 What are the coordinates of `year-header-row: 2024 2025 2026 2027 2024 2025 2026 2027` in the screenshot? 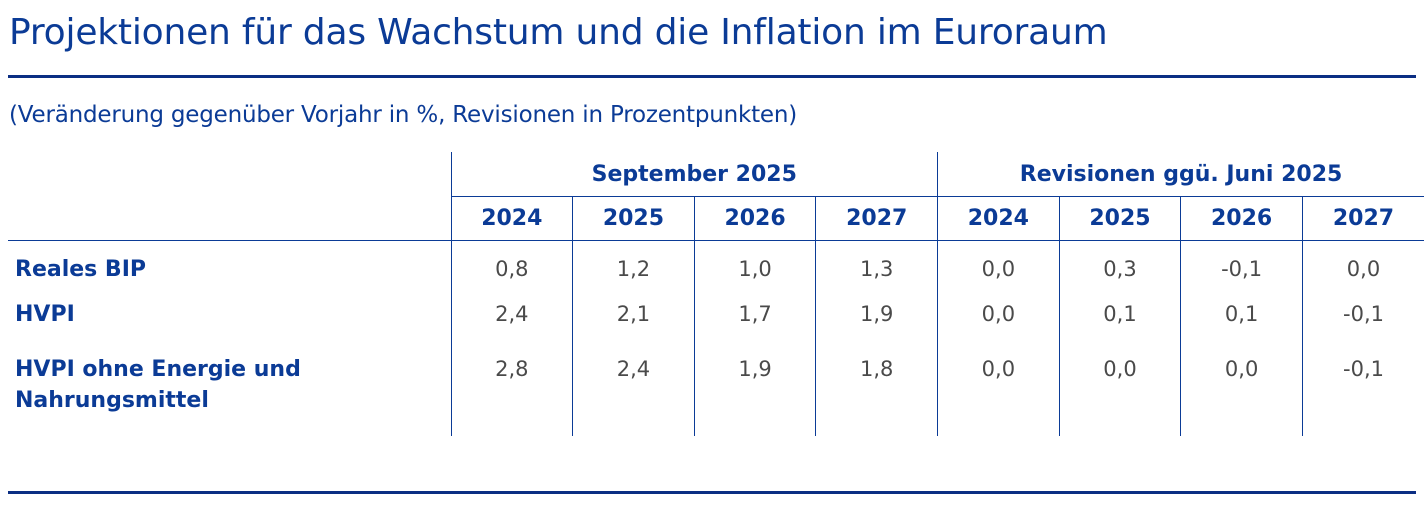 It's located at (716, 218).